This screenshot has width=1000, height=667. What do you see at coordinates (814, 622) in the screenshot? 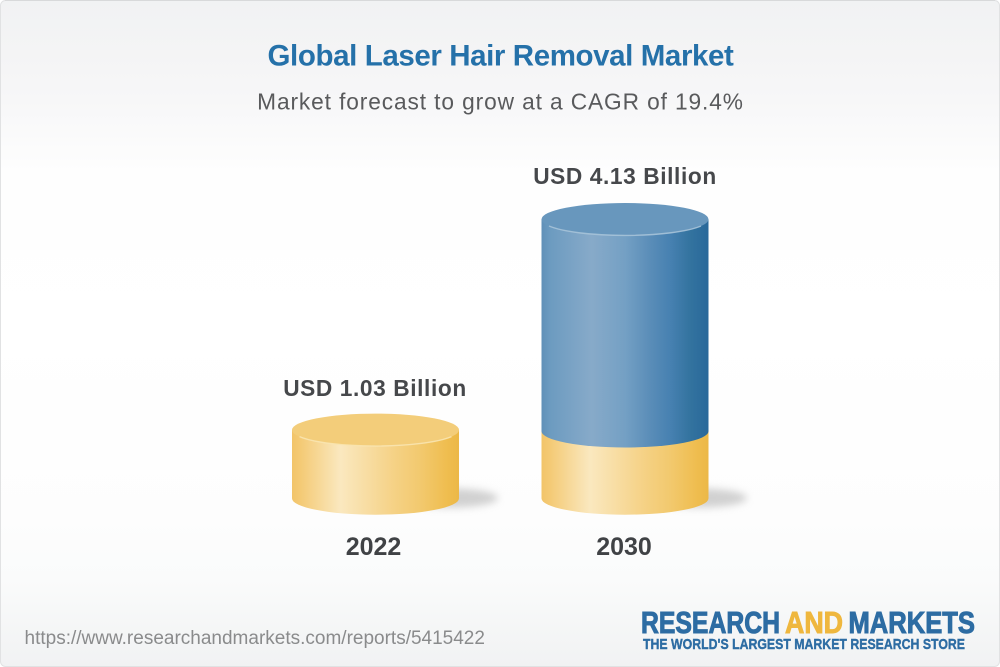
I see `svg-text: AND` at bounding box center [814, 622].